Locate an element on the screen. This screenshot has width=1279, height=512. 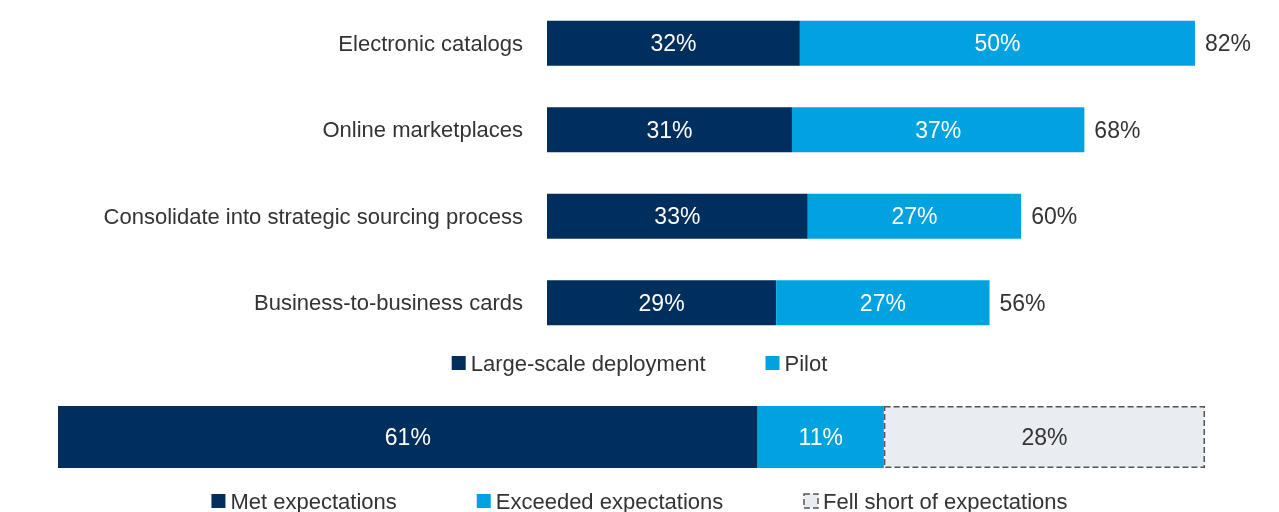
data-label: 32% is located at coordinates (673, 43).